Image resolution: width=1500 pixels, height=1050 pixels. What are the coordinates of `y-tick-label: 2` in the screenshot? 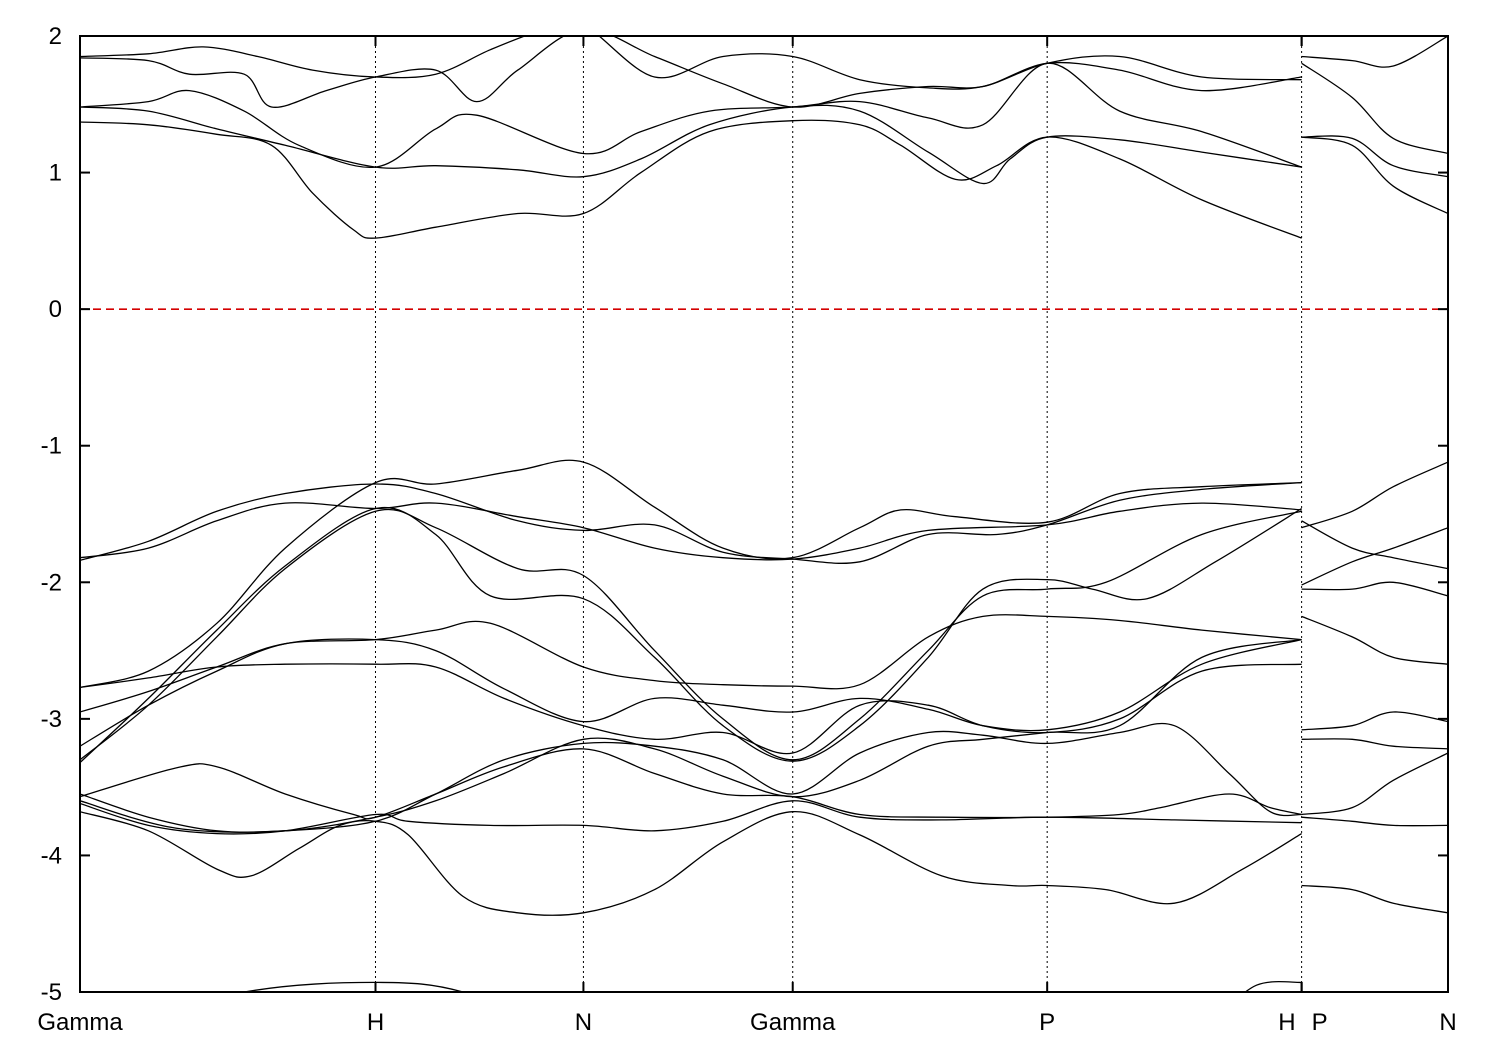 It's located at (55, 36).